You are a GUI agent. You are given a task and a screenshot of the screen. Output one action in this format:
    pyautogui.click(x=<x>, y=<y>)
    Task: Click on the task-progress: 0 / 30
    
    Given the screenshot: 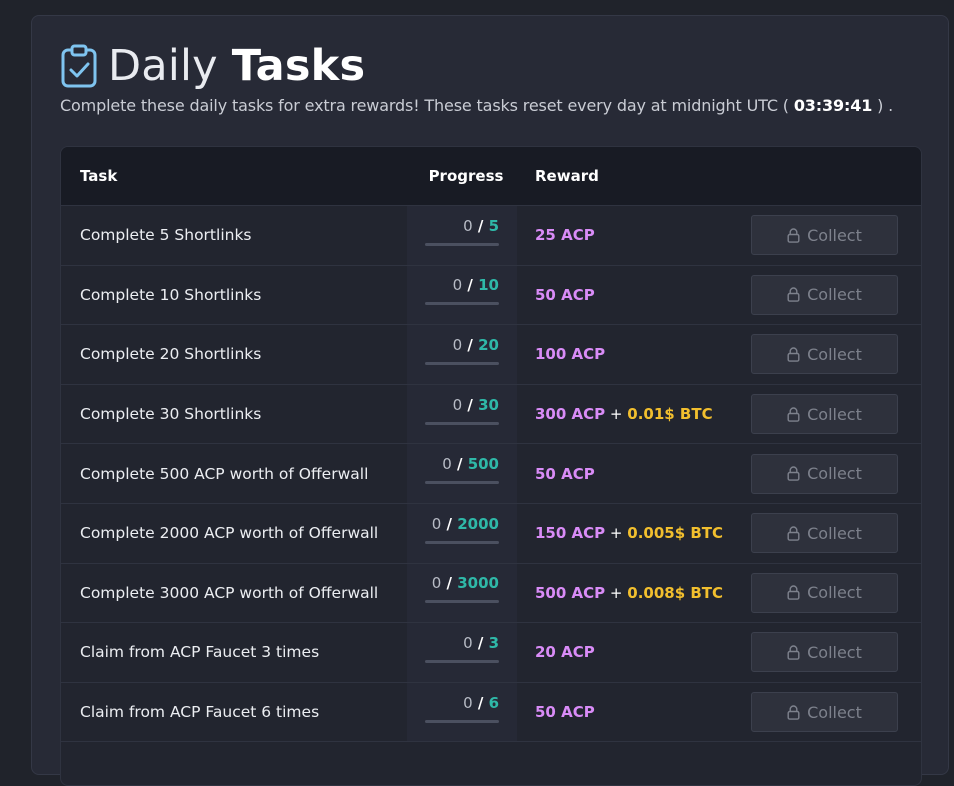 What is the action you would take?
    pyautogui.click(x=462, y=414)
    